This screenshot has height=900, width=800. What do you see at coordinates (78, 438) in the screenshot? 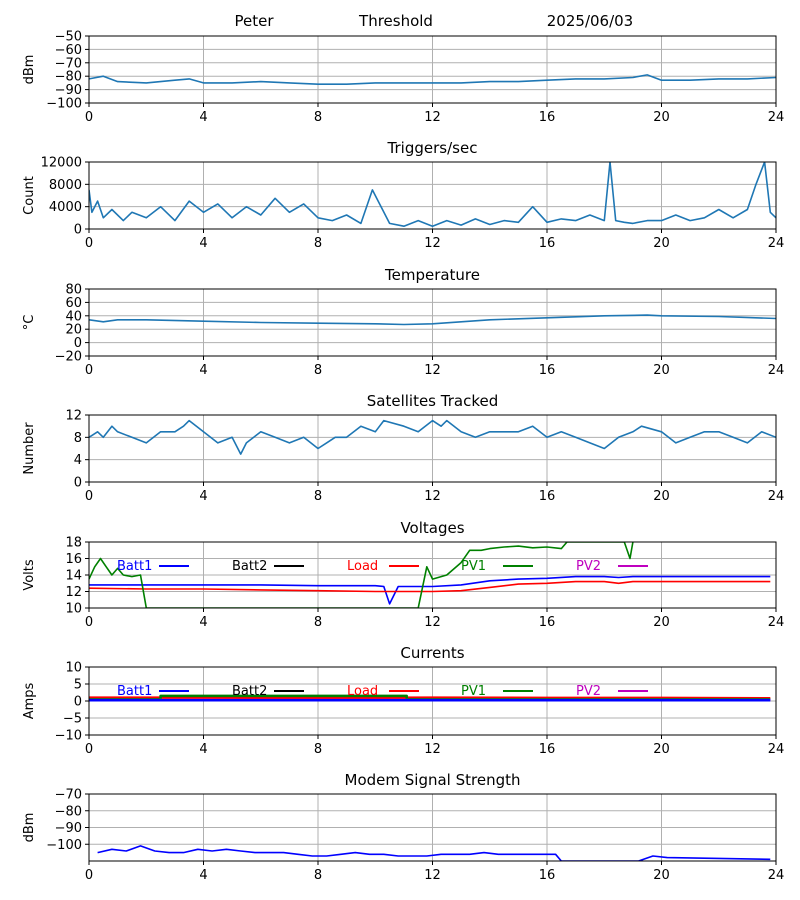
I see `y-tick-label: 8` at bounding box center [78, 438].